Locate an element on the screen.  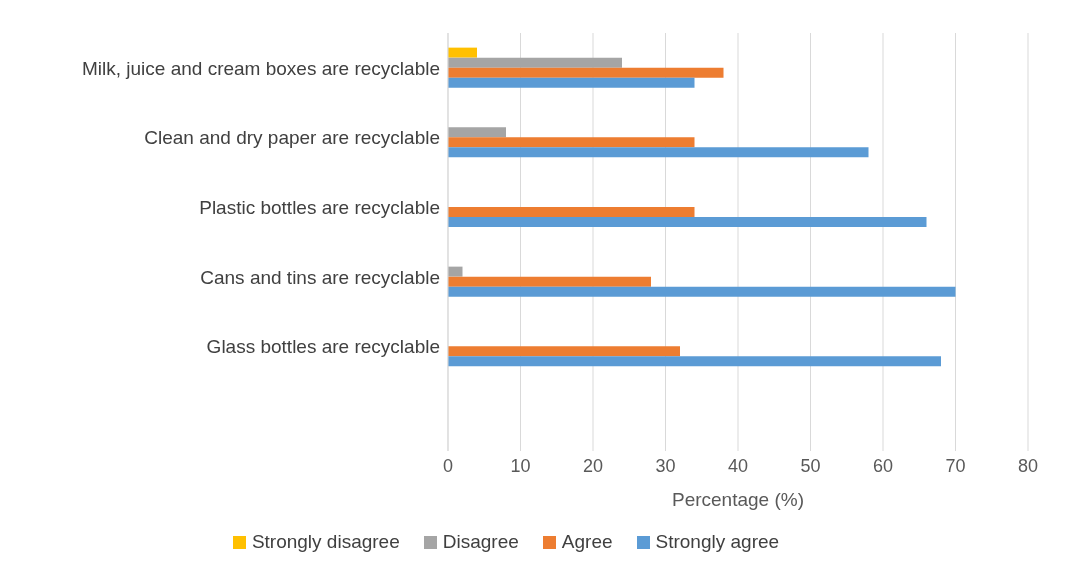
x-tick-label: 50 is located at coordinates (810, 465).